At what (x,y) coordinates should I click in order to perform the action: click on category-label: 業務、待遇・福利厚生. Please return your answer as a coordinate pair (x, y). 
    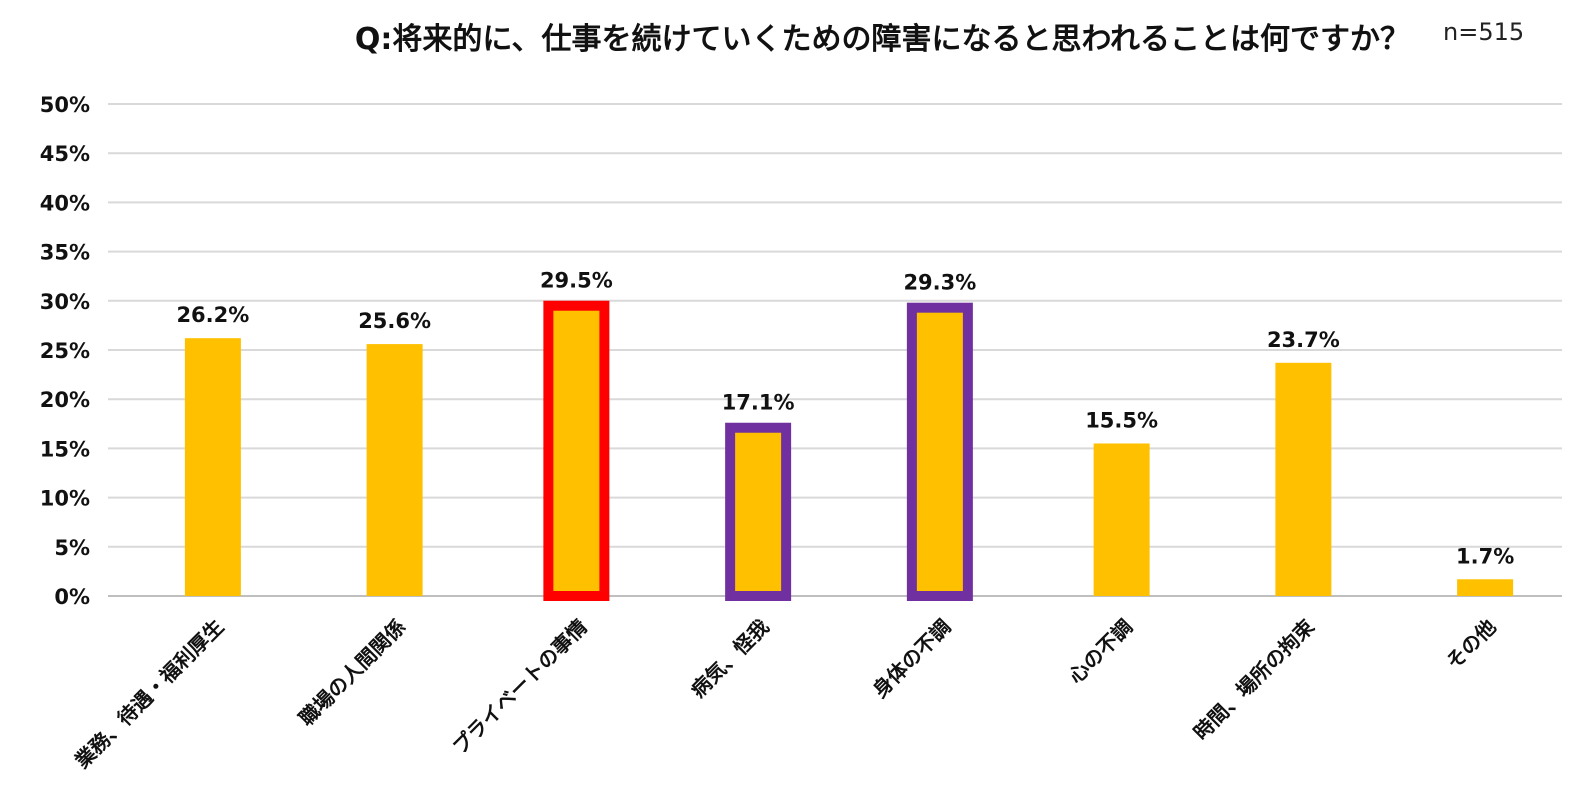
    Looking at the image, I should click on (149, 694).